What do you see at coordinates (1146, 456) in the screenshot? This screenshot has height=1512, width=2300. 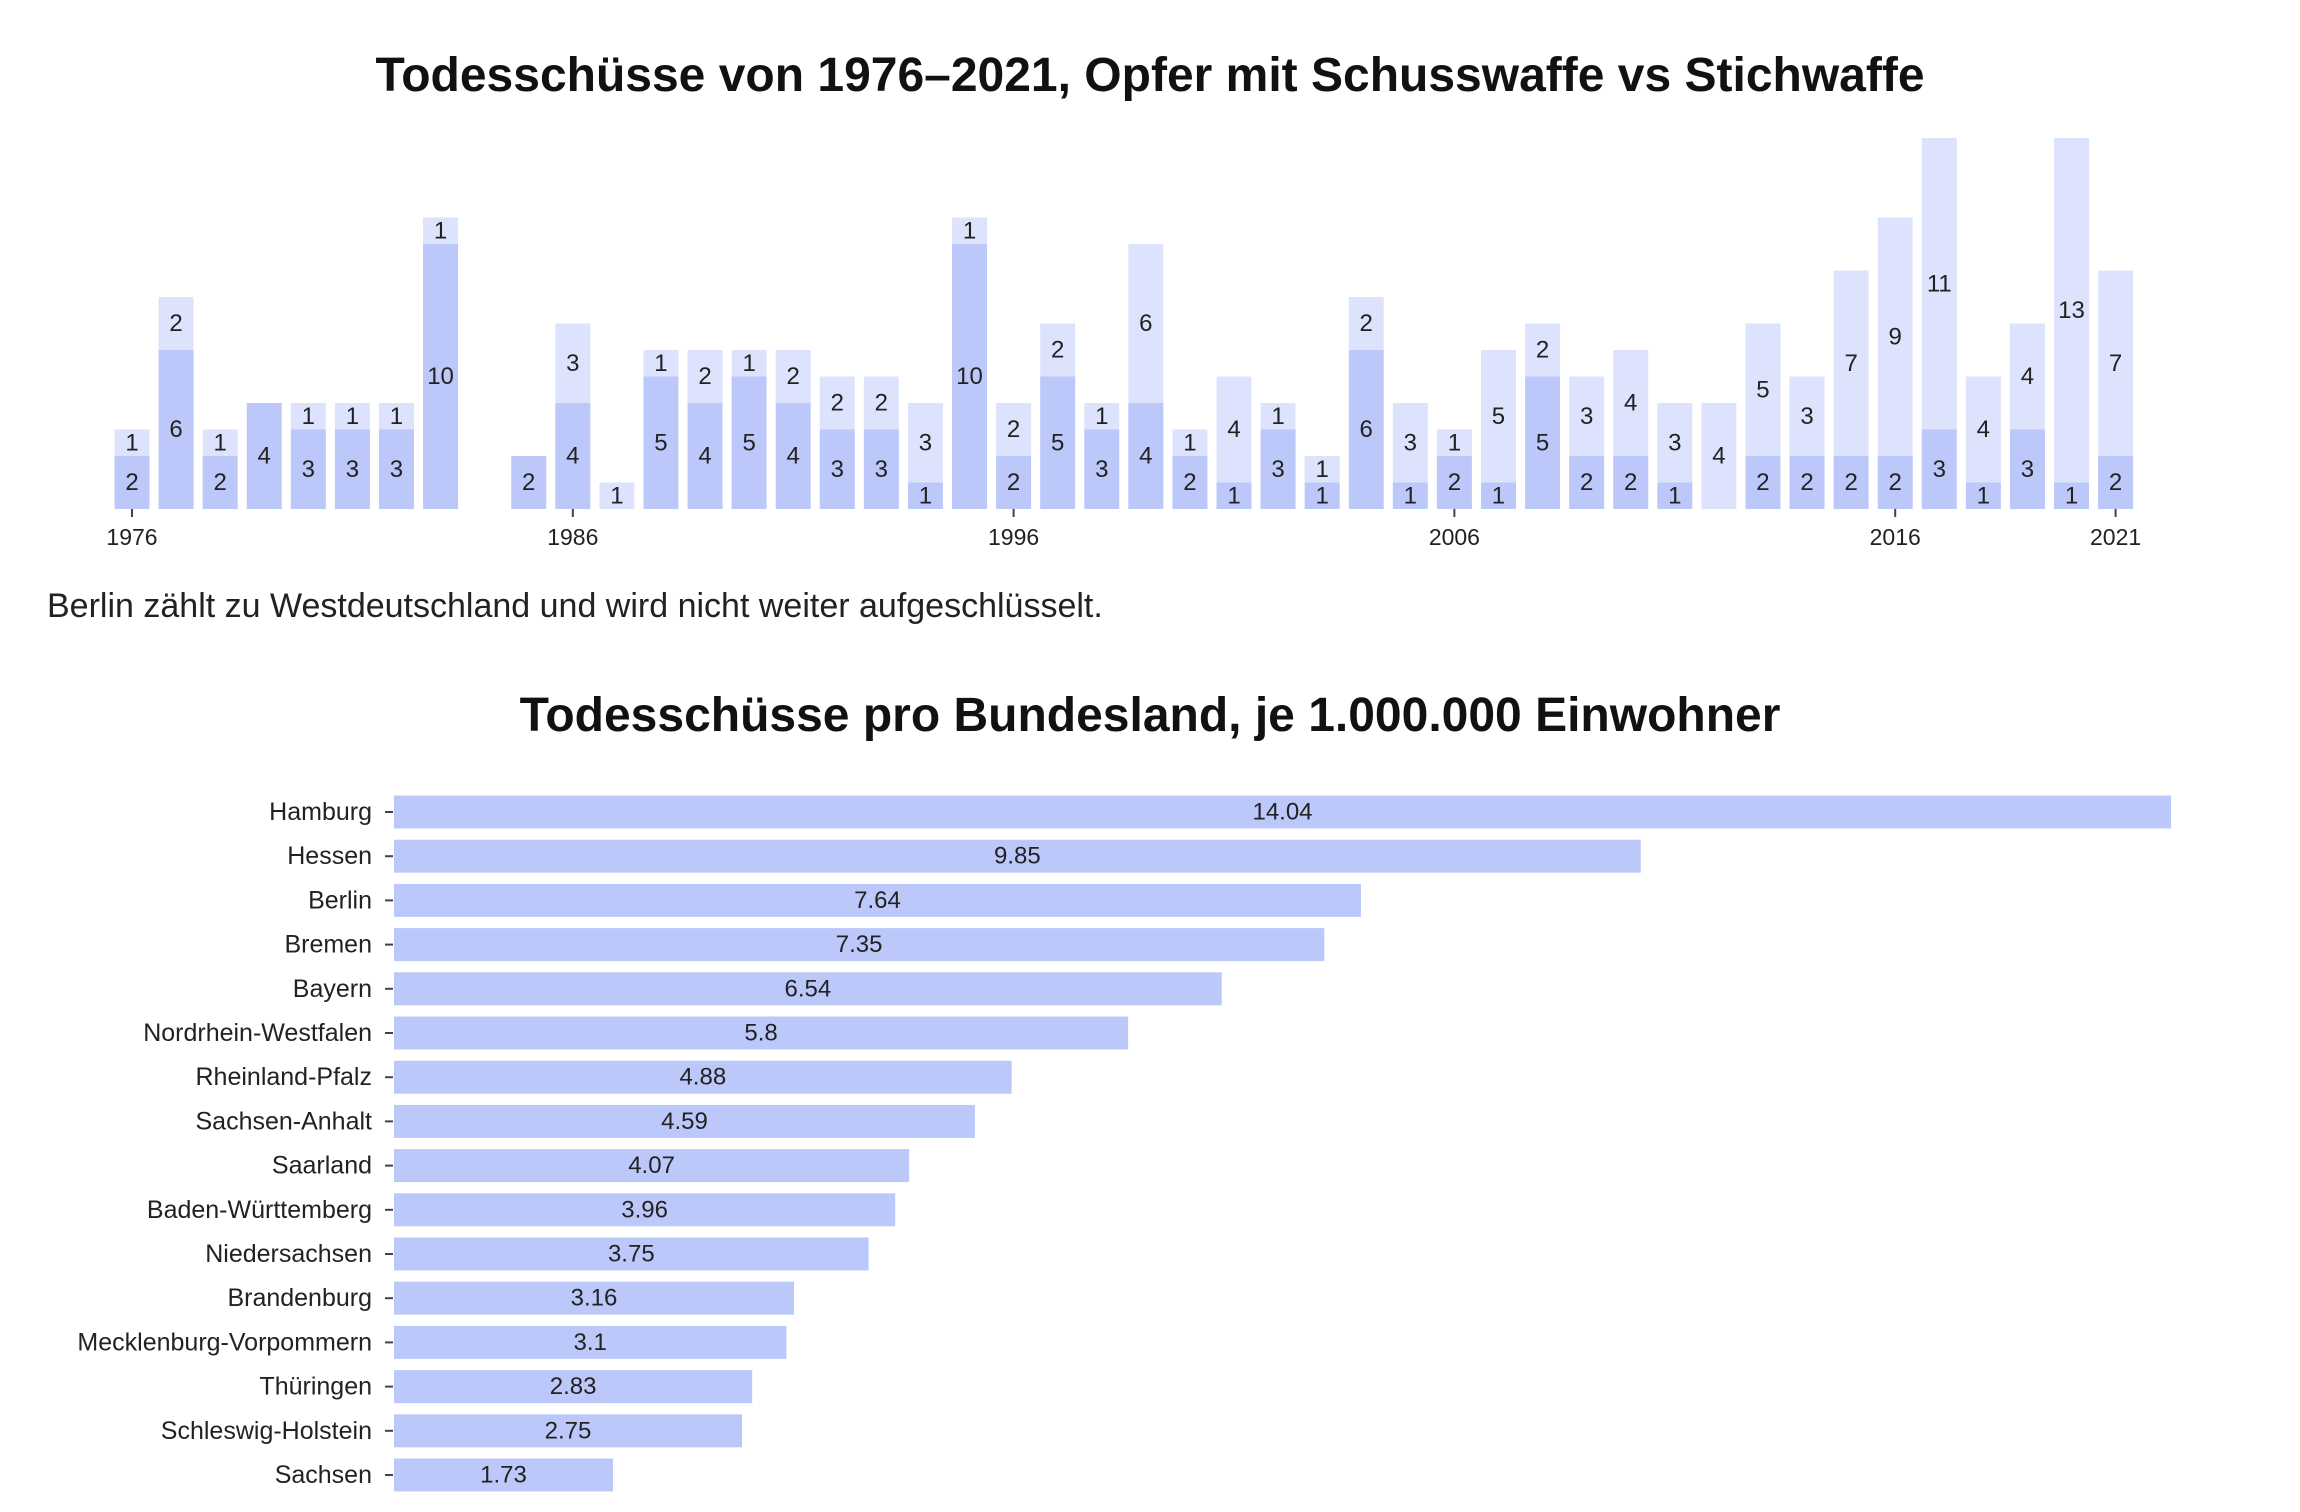 I see `bar-segment-firearm-1999` at bounding box center [1146, 456].